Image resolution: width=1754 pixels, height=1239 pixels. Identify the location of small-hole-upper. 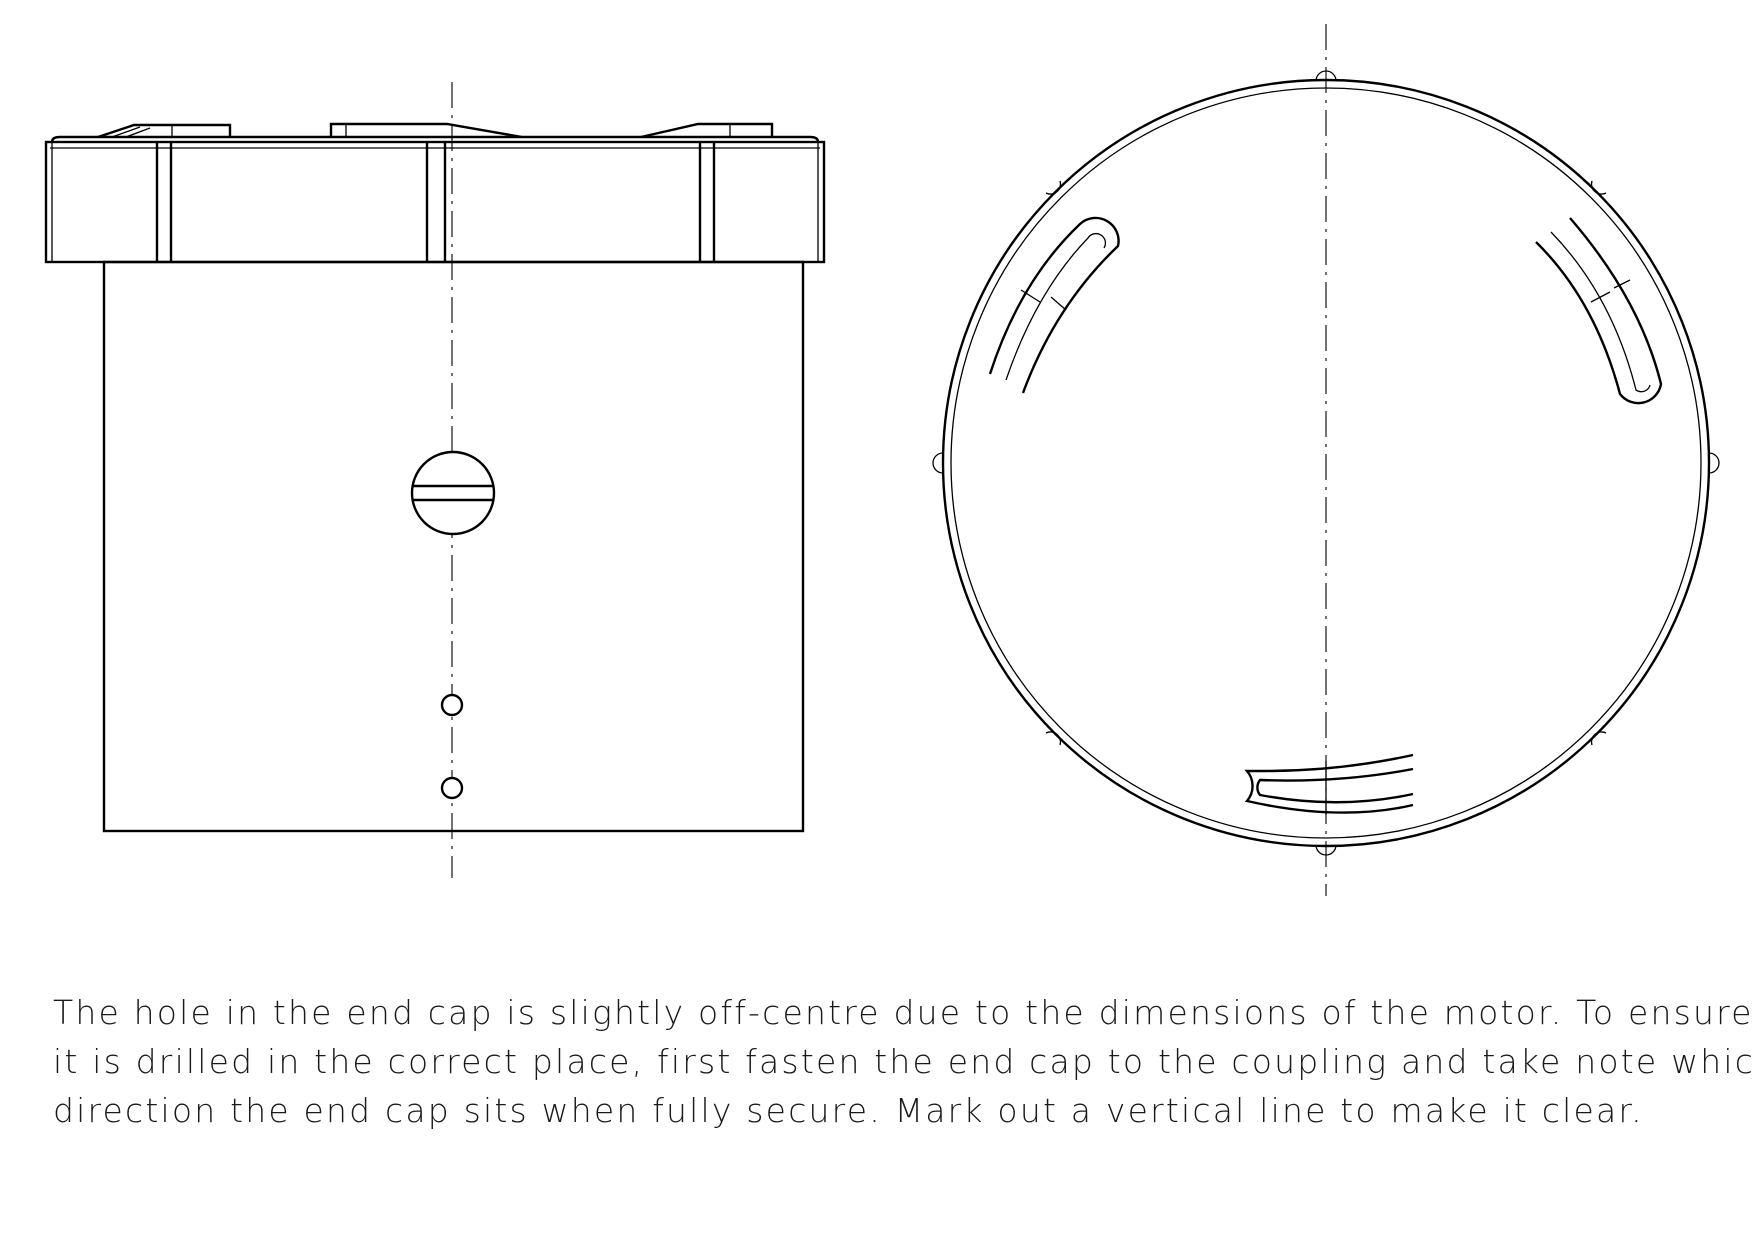
(452, 705).